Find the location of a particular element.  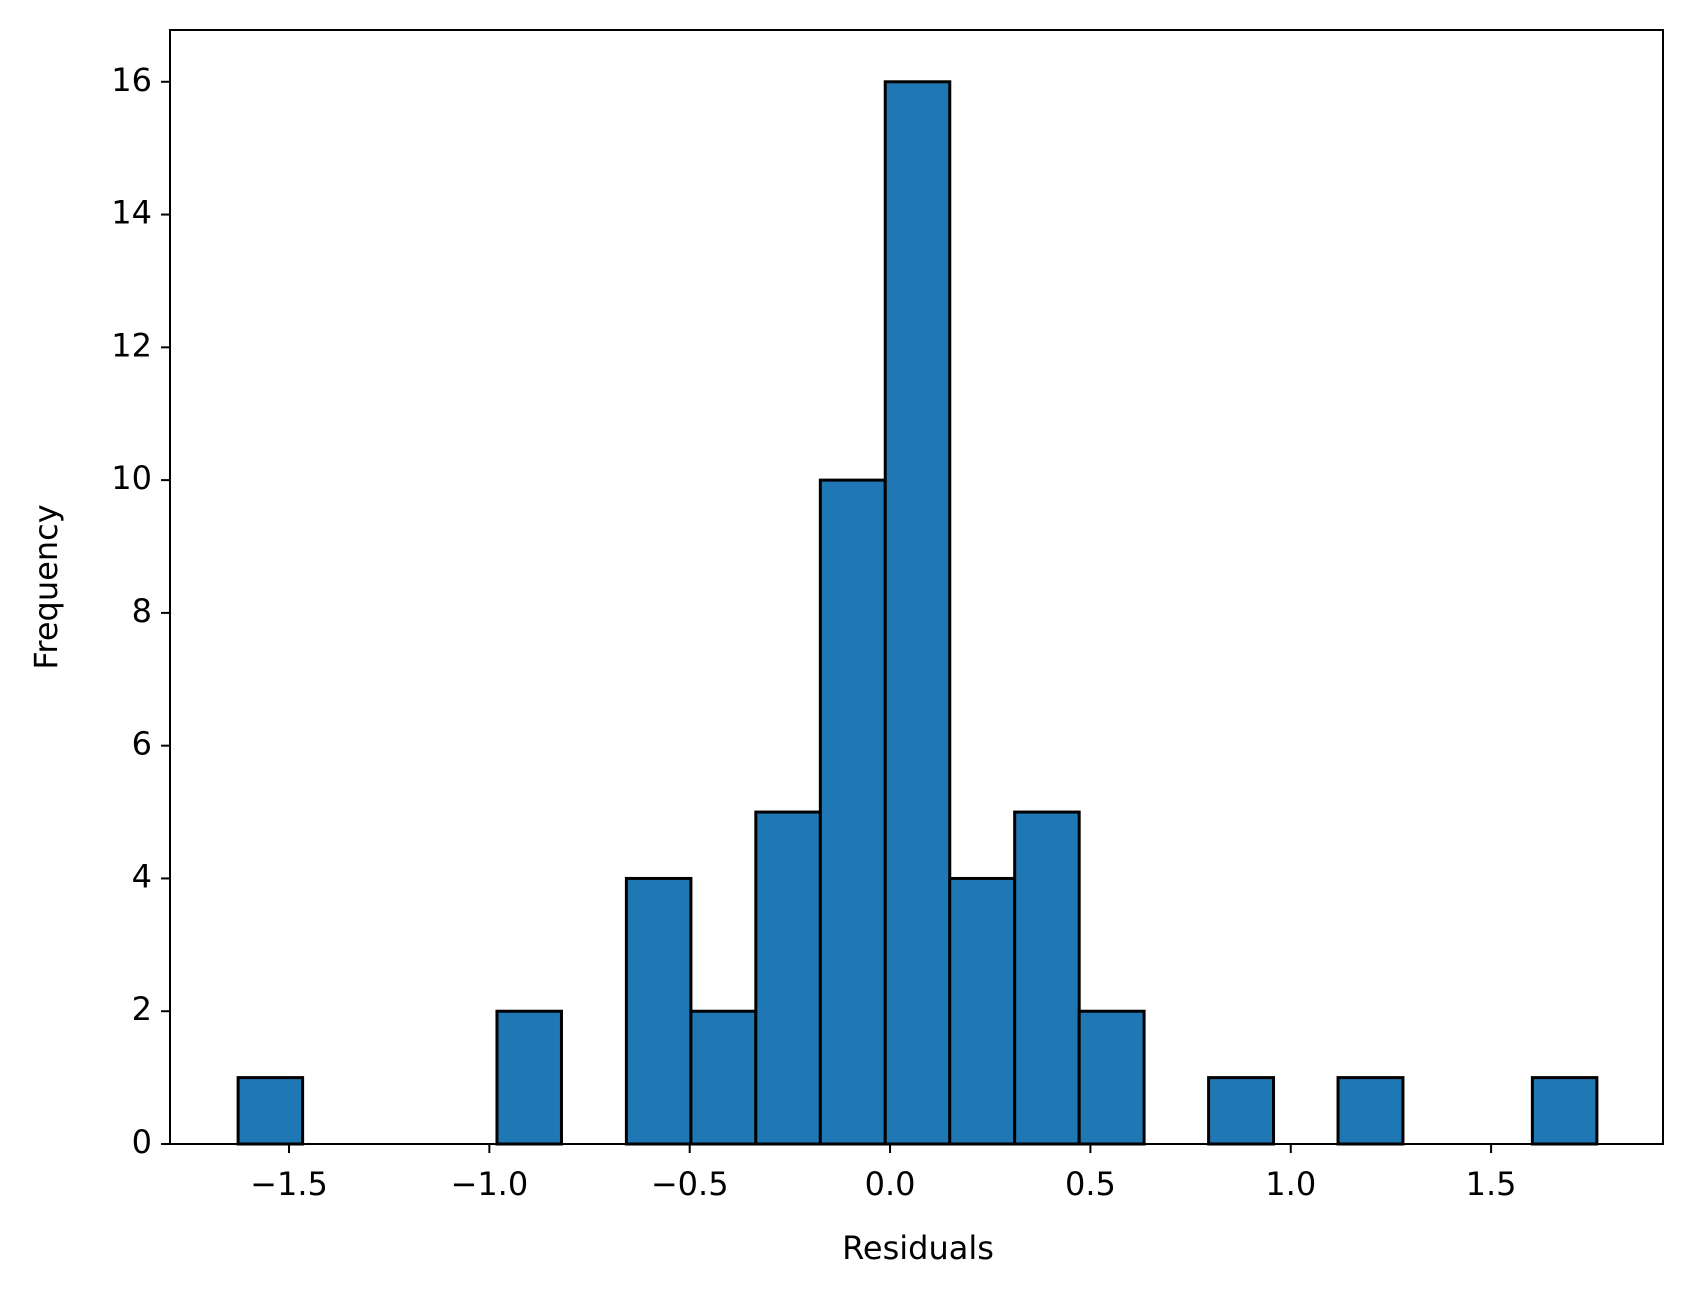

x-tick-label: 1.0 is located at coordinates (1290, 1184).